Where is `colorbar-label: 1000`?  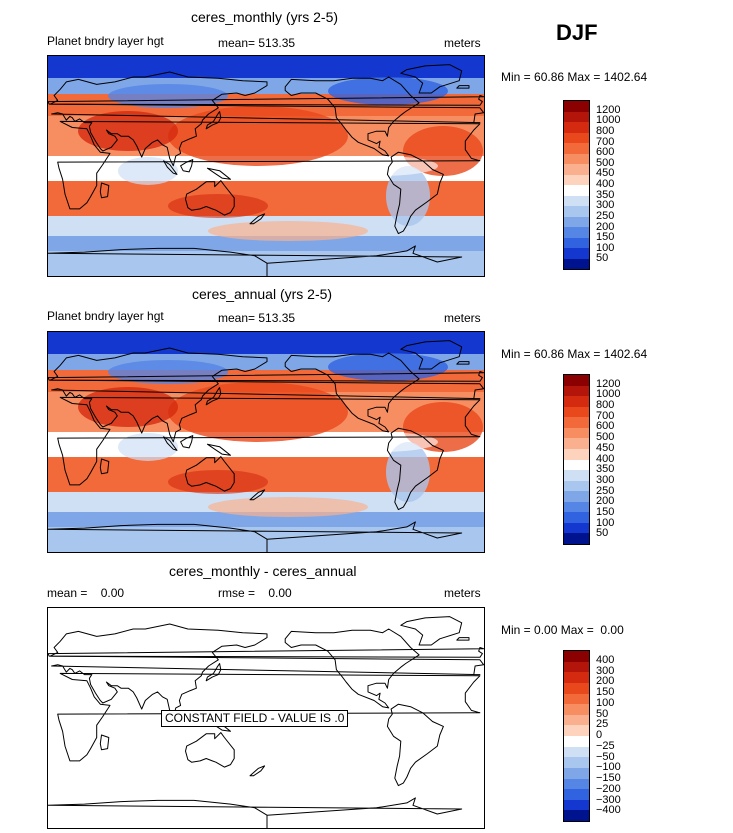 colorbar-label: 1000 is located at coordinates (608, 394).